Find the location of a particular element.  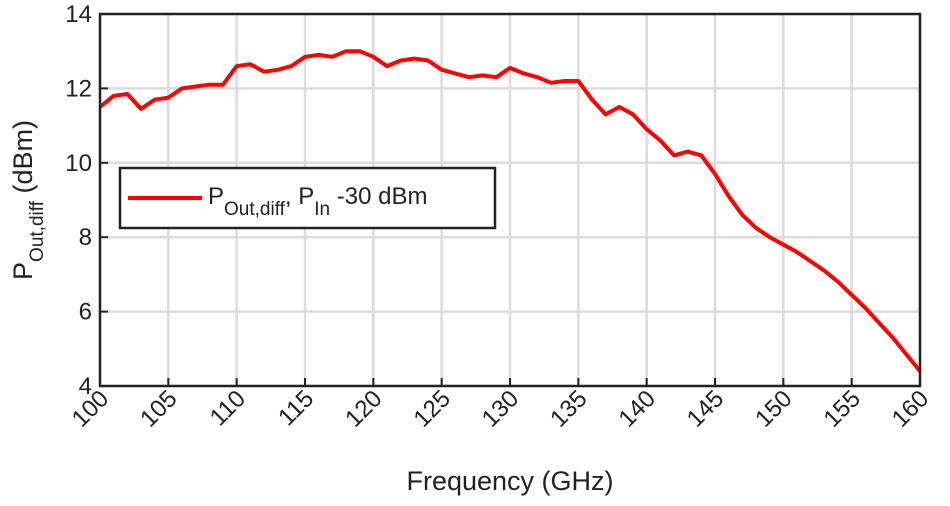

y-tick-label: 6 is located at coordinates (85, 312).